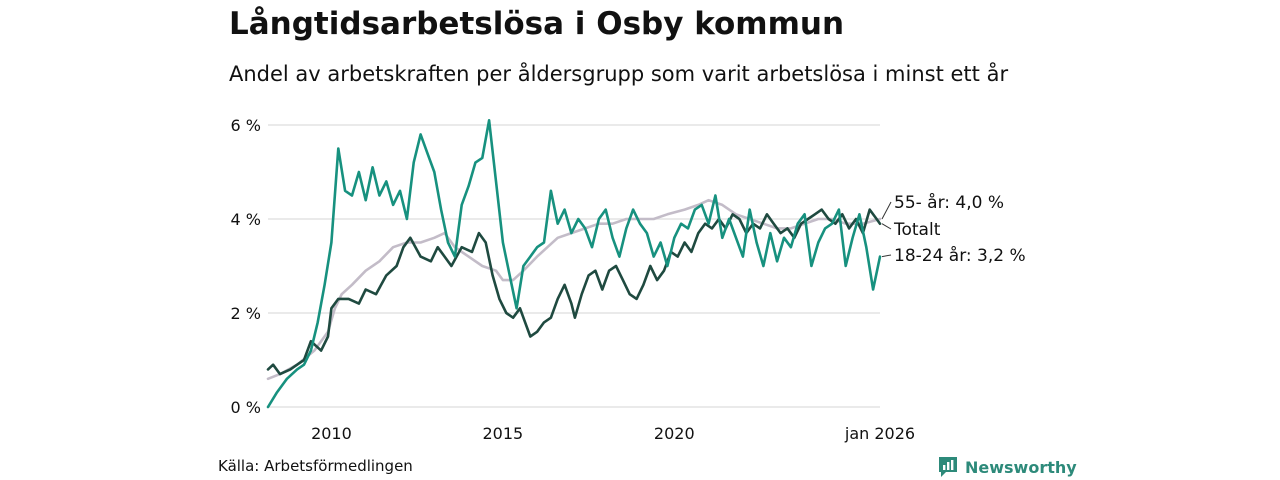  Describe the element at coordinates (502, 433) in the screenshot. I see `x-tick-label: 2015` at that location.